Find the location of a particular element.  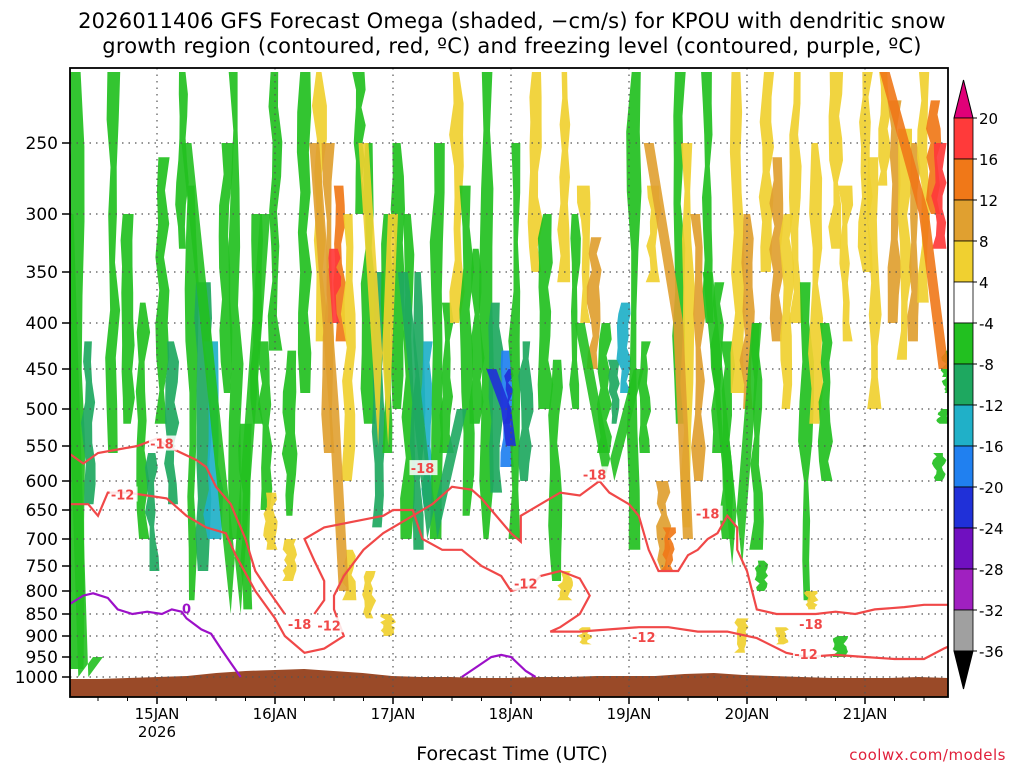

ascent-19jan is located at coordinates (609, 402).